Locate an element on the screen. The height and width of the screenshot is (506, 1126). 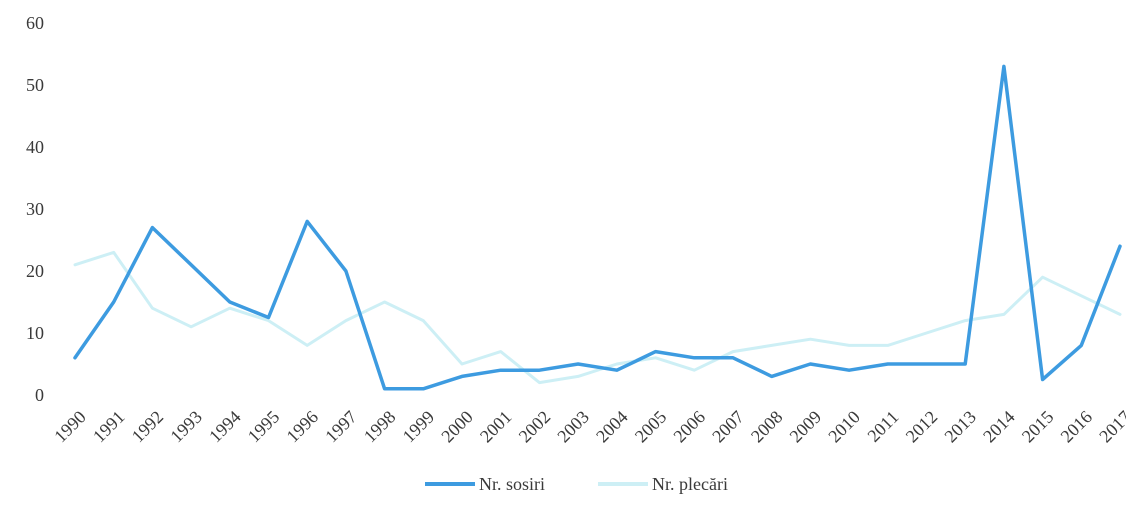
x-tick-label: 2012 is located at coordinates (922, 427).